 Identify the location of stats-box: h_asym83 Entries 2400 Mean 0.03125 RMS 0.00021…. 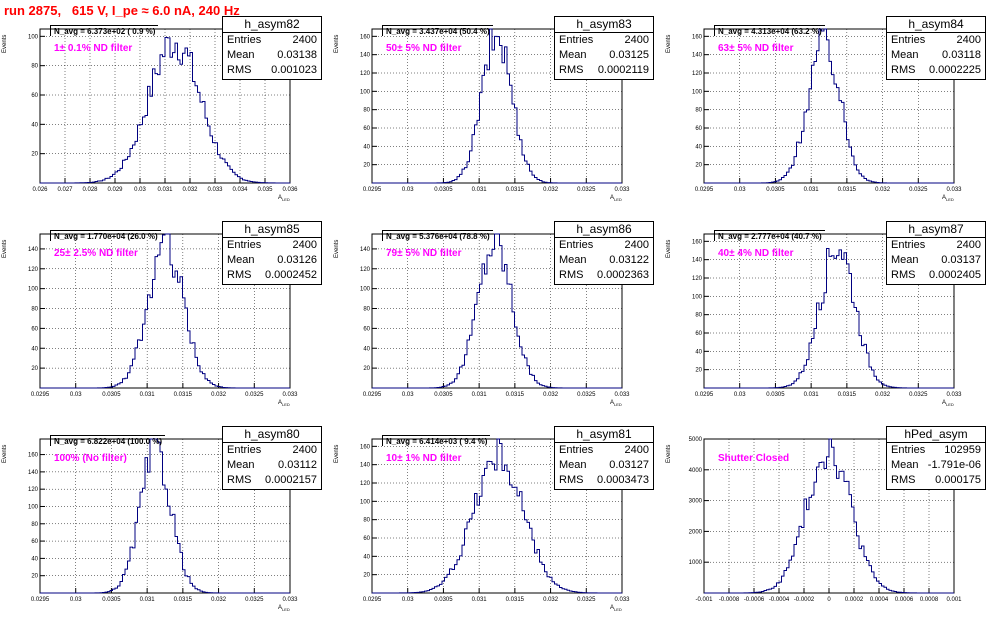
(604, 48).